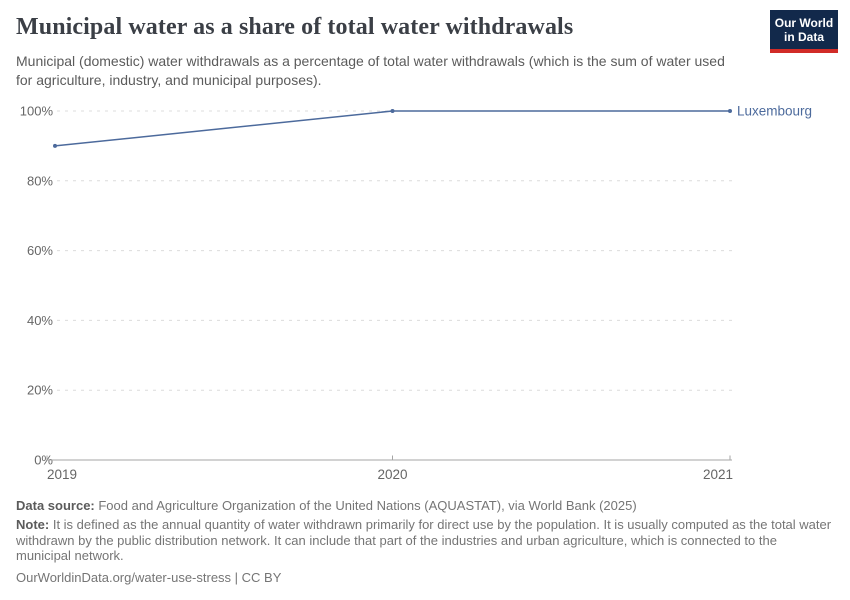 Image resolution: width=850 pixels, height=600 pixels. Describe the element at coordinates (33, 524) in the screenshot. I see `note-label: Note:` at that location.